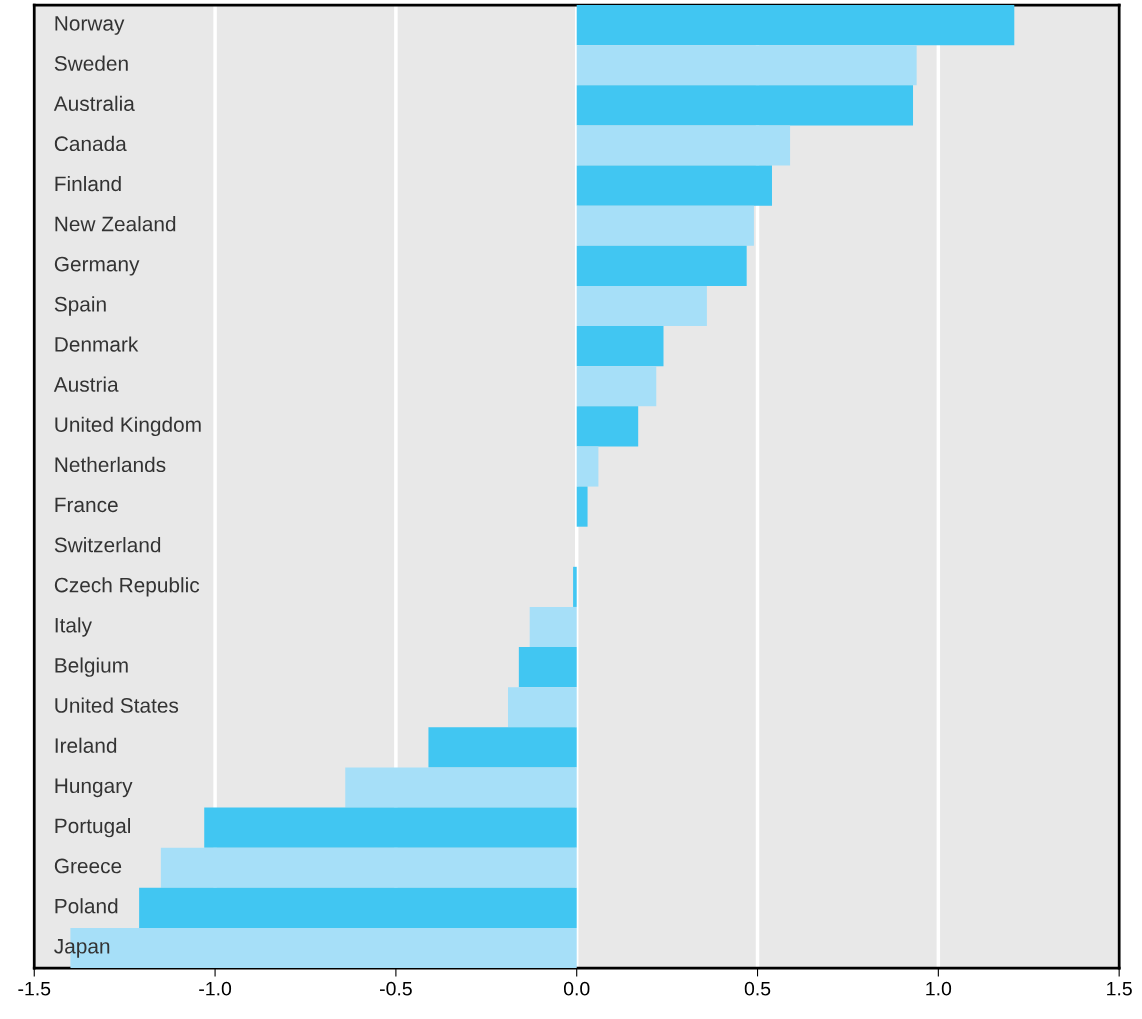 Image resolution: width=1142 pixels, height=1019 pixels. Describe the element at coordinates (128, 426) in the screenshot. I see `y-tick-label: United Kingdom` at that location.